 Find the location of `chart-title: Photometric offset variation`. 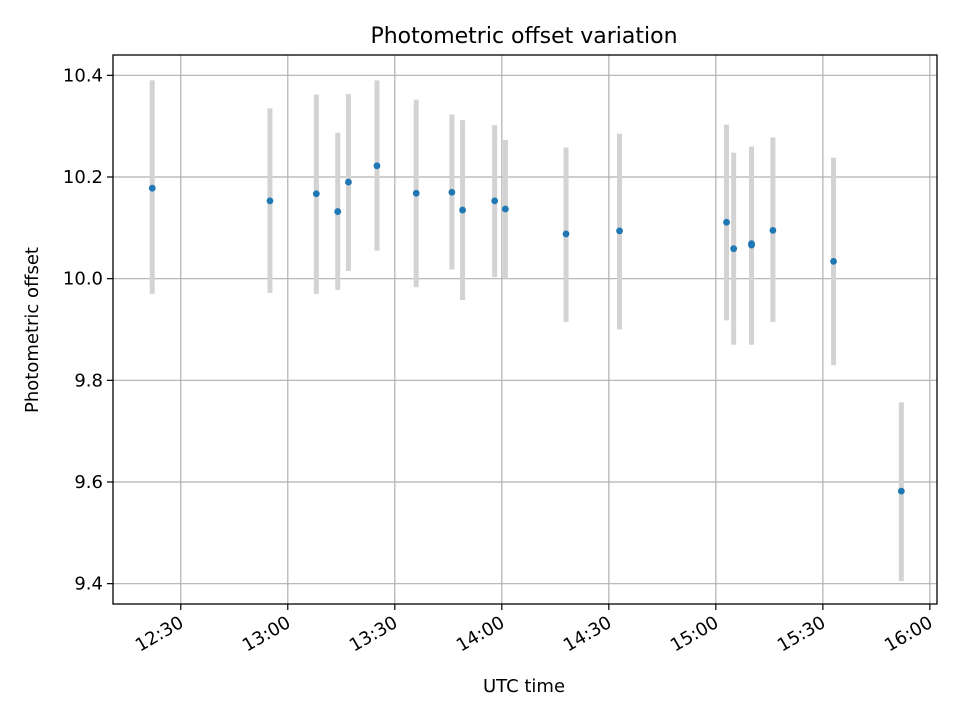

chart-title: Photometric offset variation is located at coordinates (523, 36).